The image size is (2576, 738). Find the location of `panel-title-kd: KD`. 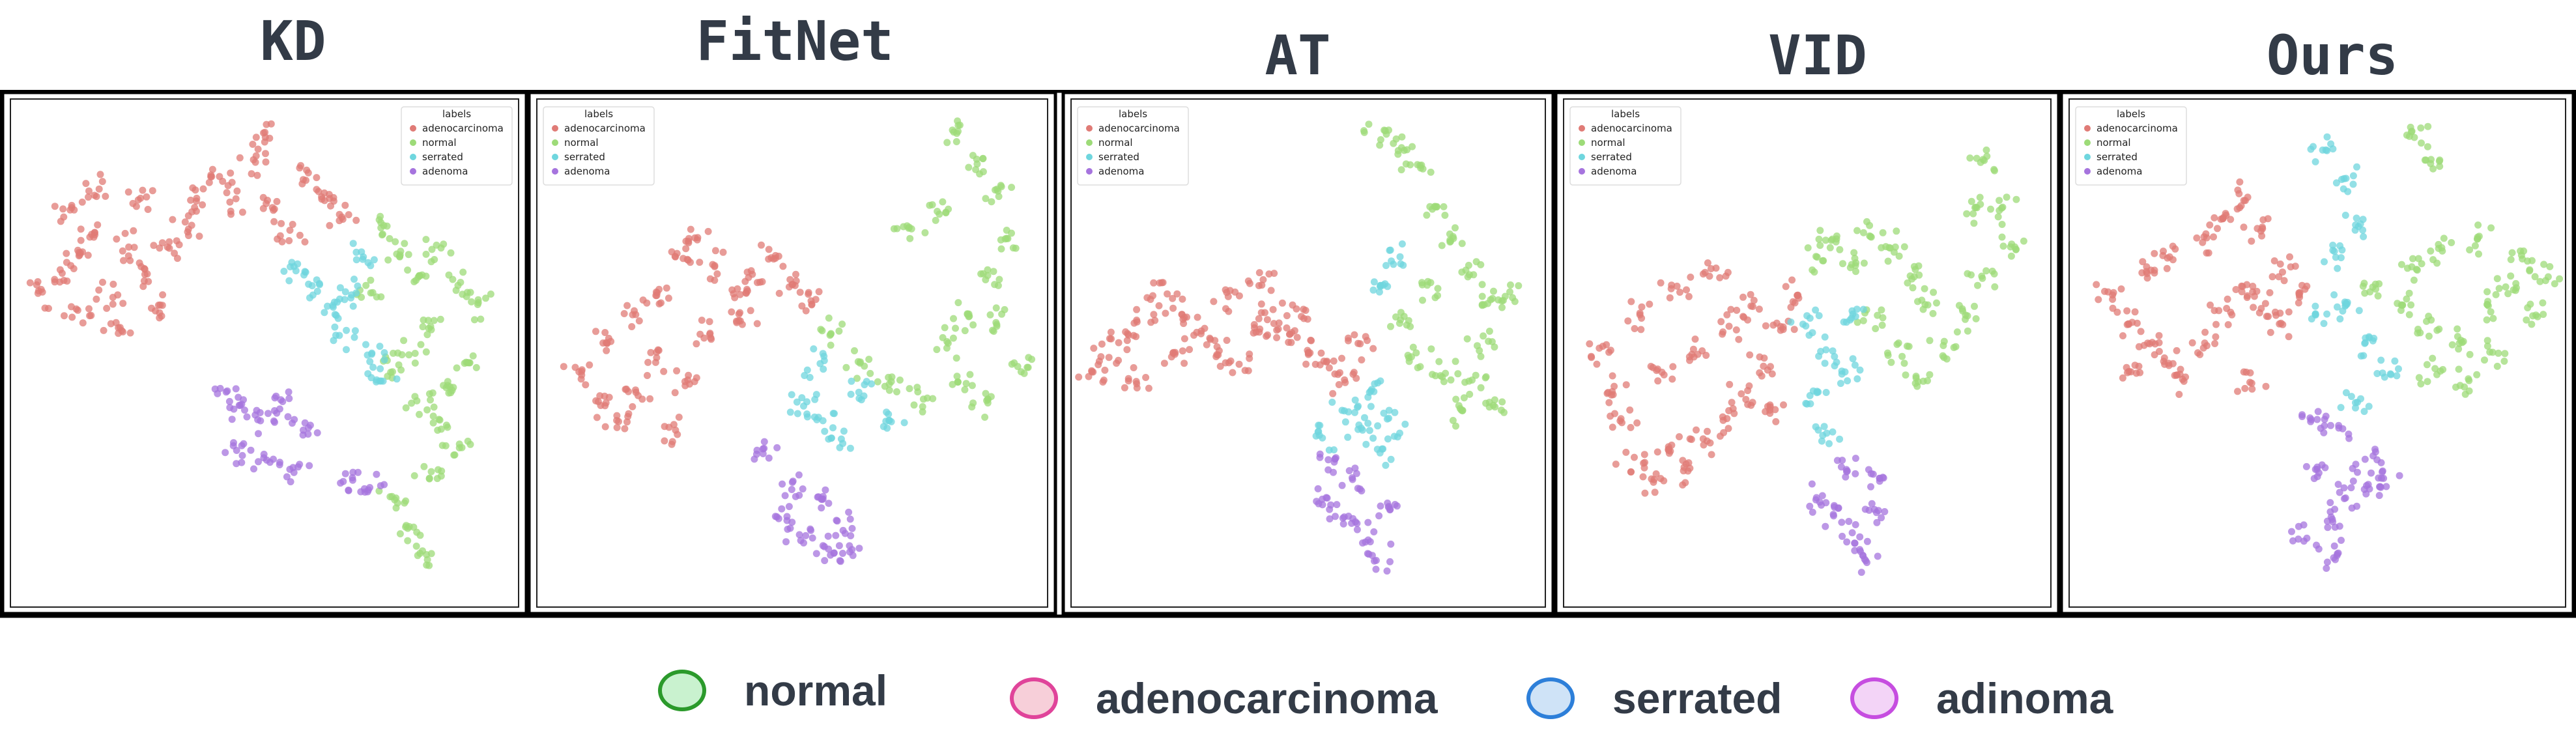

panel-title-kd: KD is located at coordinates (293, 41).